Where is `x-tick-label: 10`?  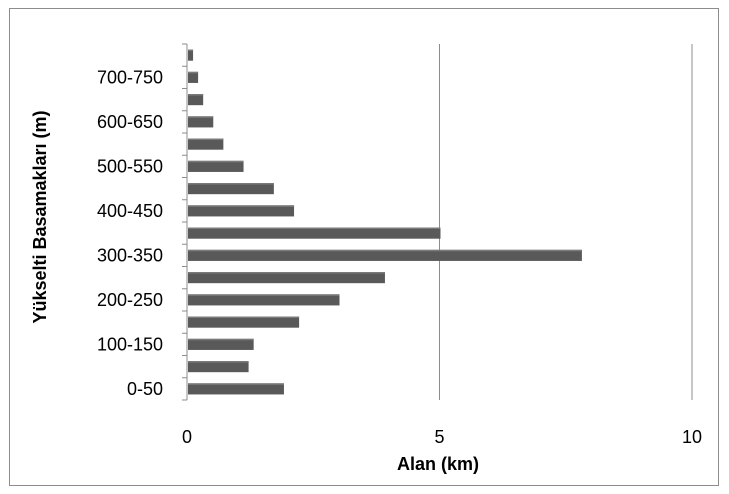
x-tick-label: 10 is located at coordinates (692, 437).